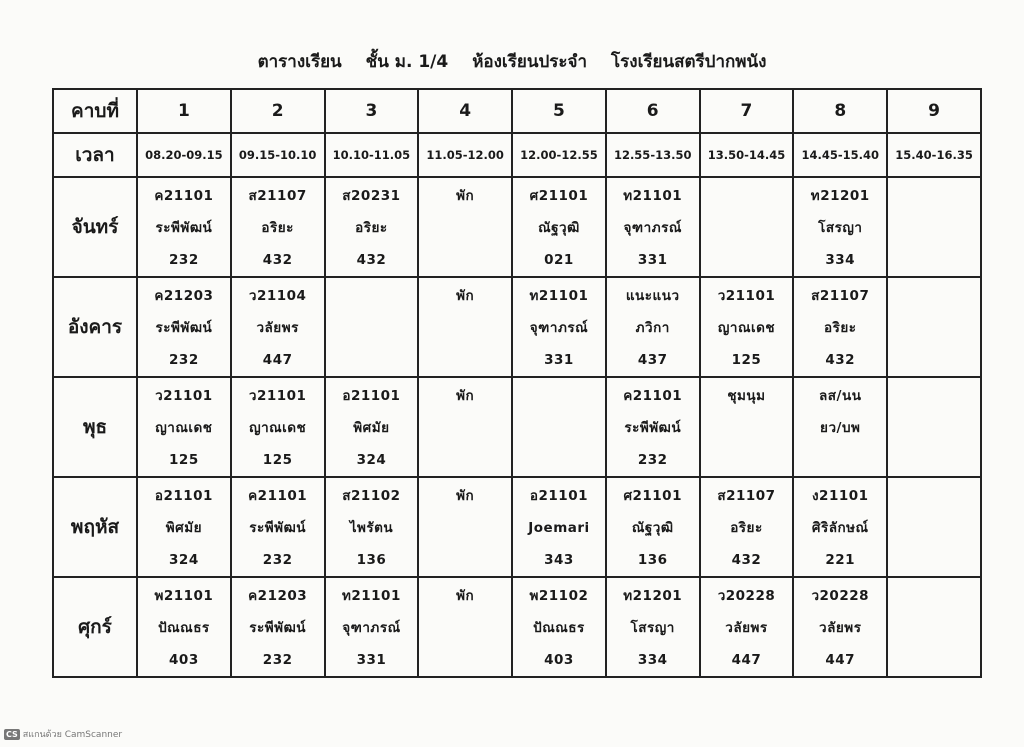  I want to click on teacher-name: ยว/บพ, so click(840, 428).